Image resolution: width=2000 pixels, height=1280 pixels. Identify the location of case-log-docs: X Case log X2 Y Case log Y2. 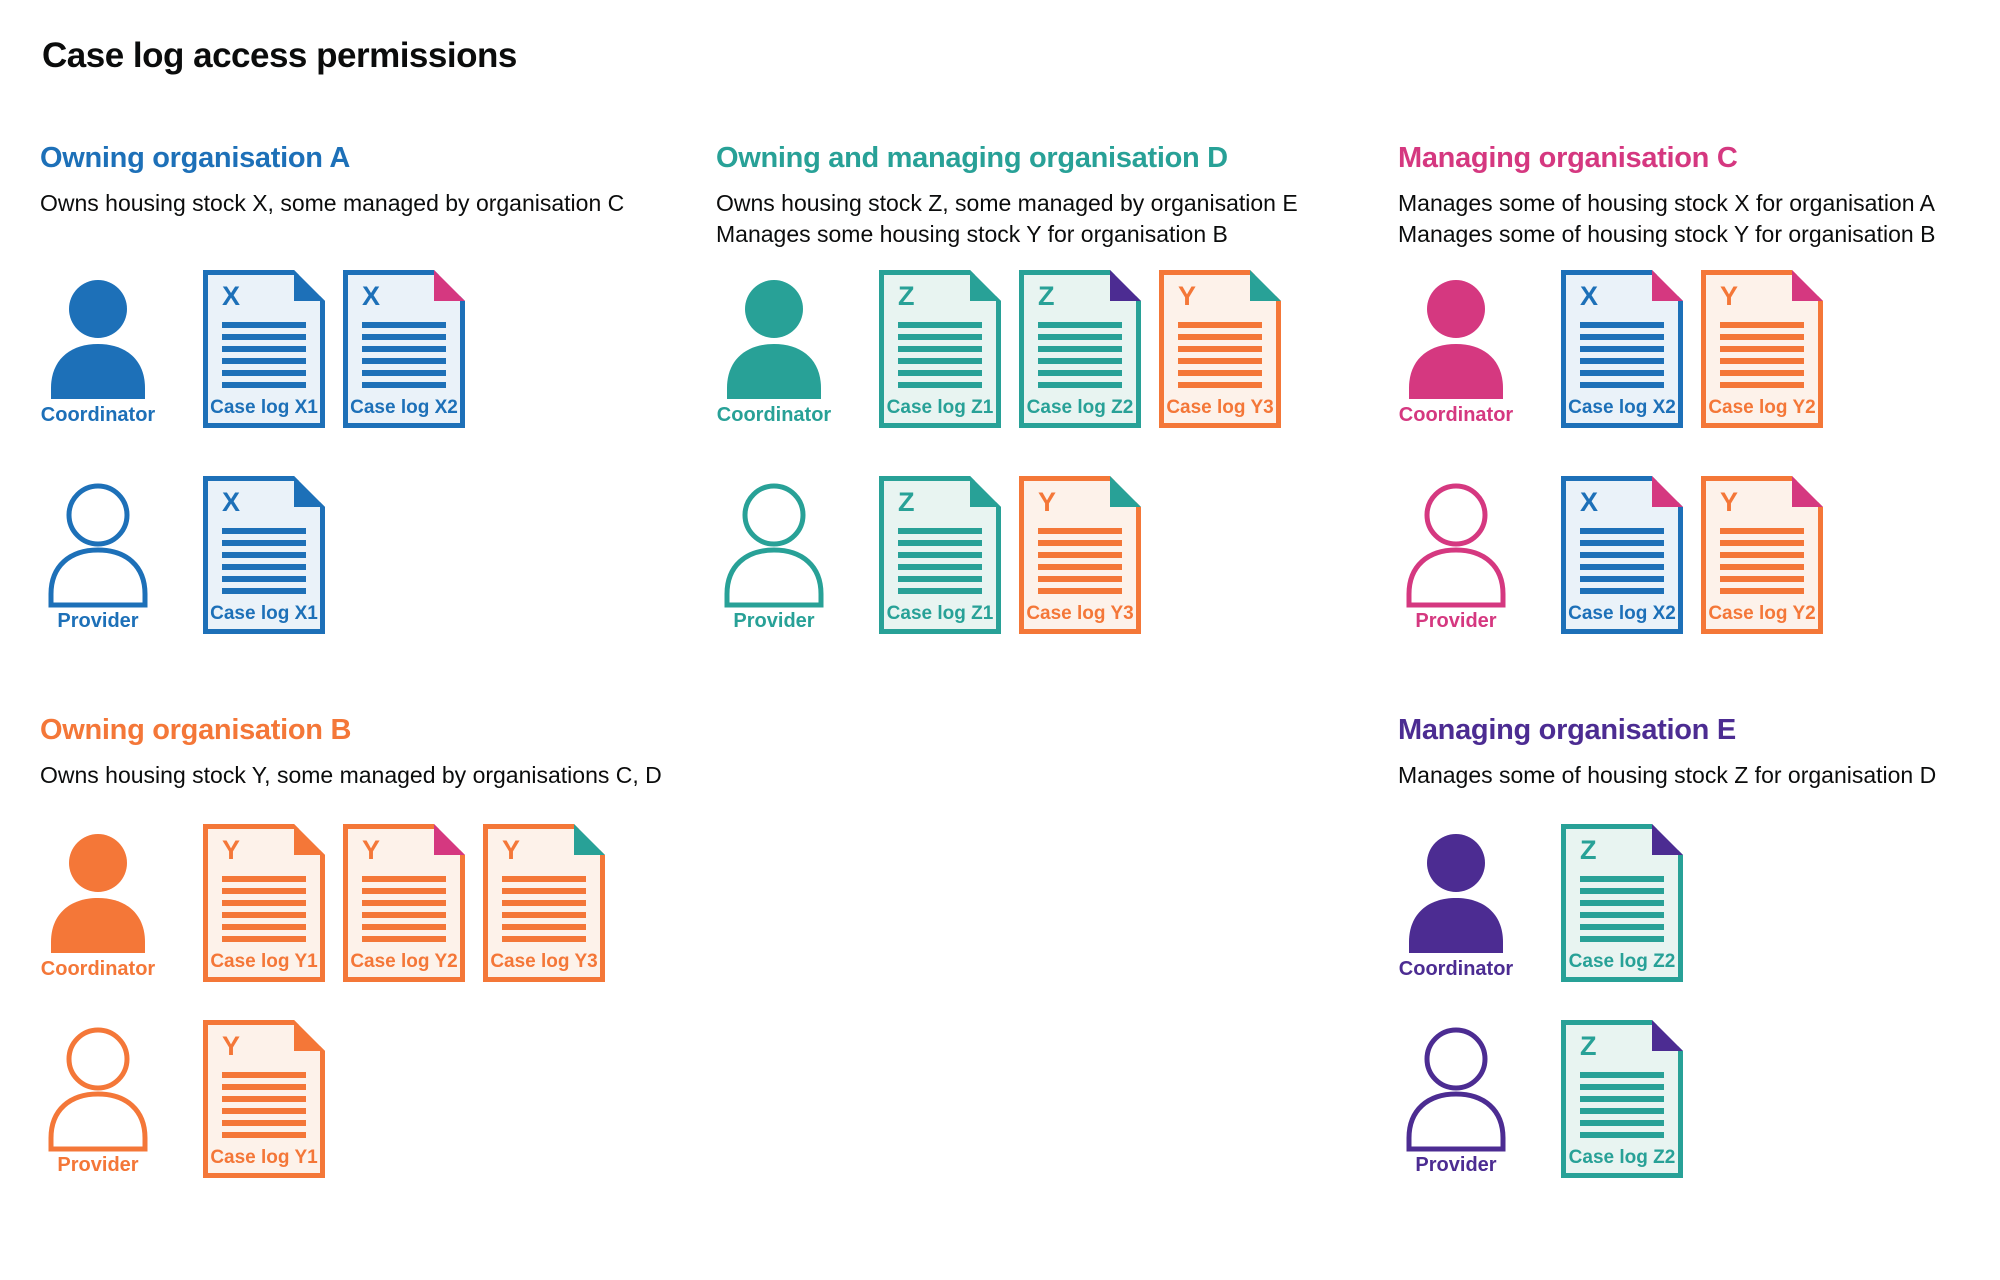
(1692, 349).